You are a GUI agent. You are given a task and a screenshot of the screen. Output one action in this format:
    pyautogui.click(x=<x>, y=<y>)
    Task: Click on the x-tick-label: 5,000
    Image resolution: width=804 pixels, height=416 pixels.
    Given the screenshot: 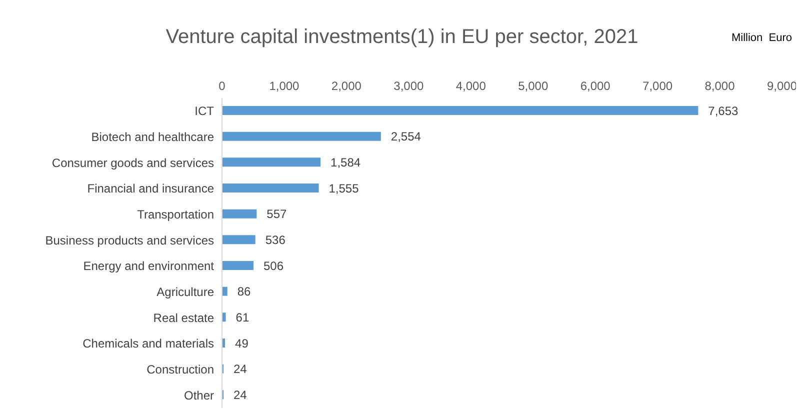 What is the action you would take?
    pyautogui.click(x=533, y=86)
    